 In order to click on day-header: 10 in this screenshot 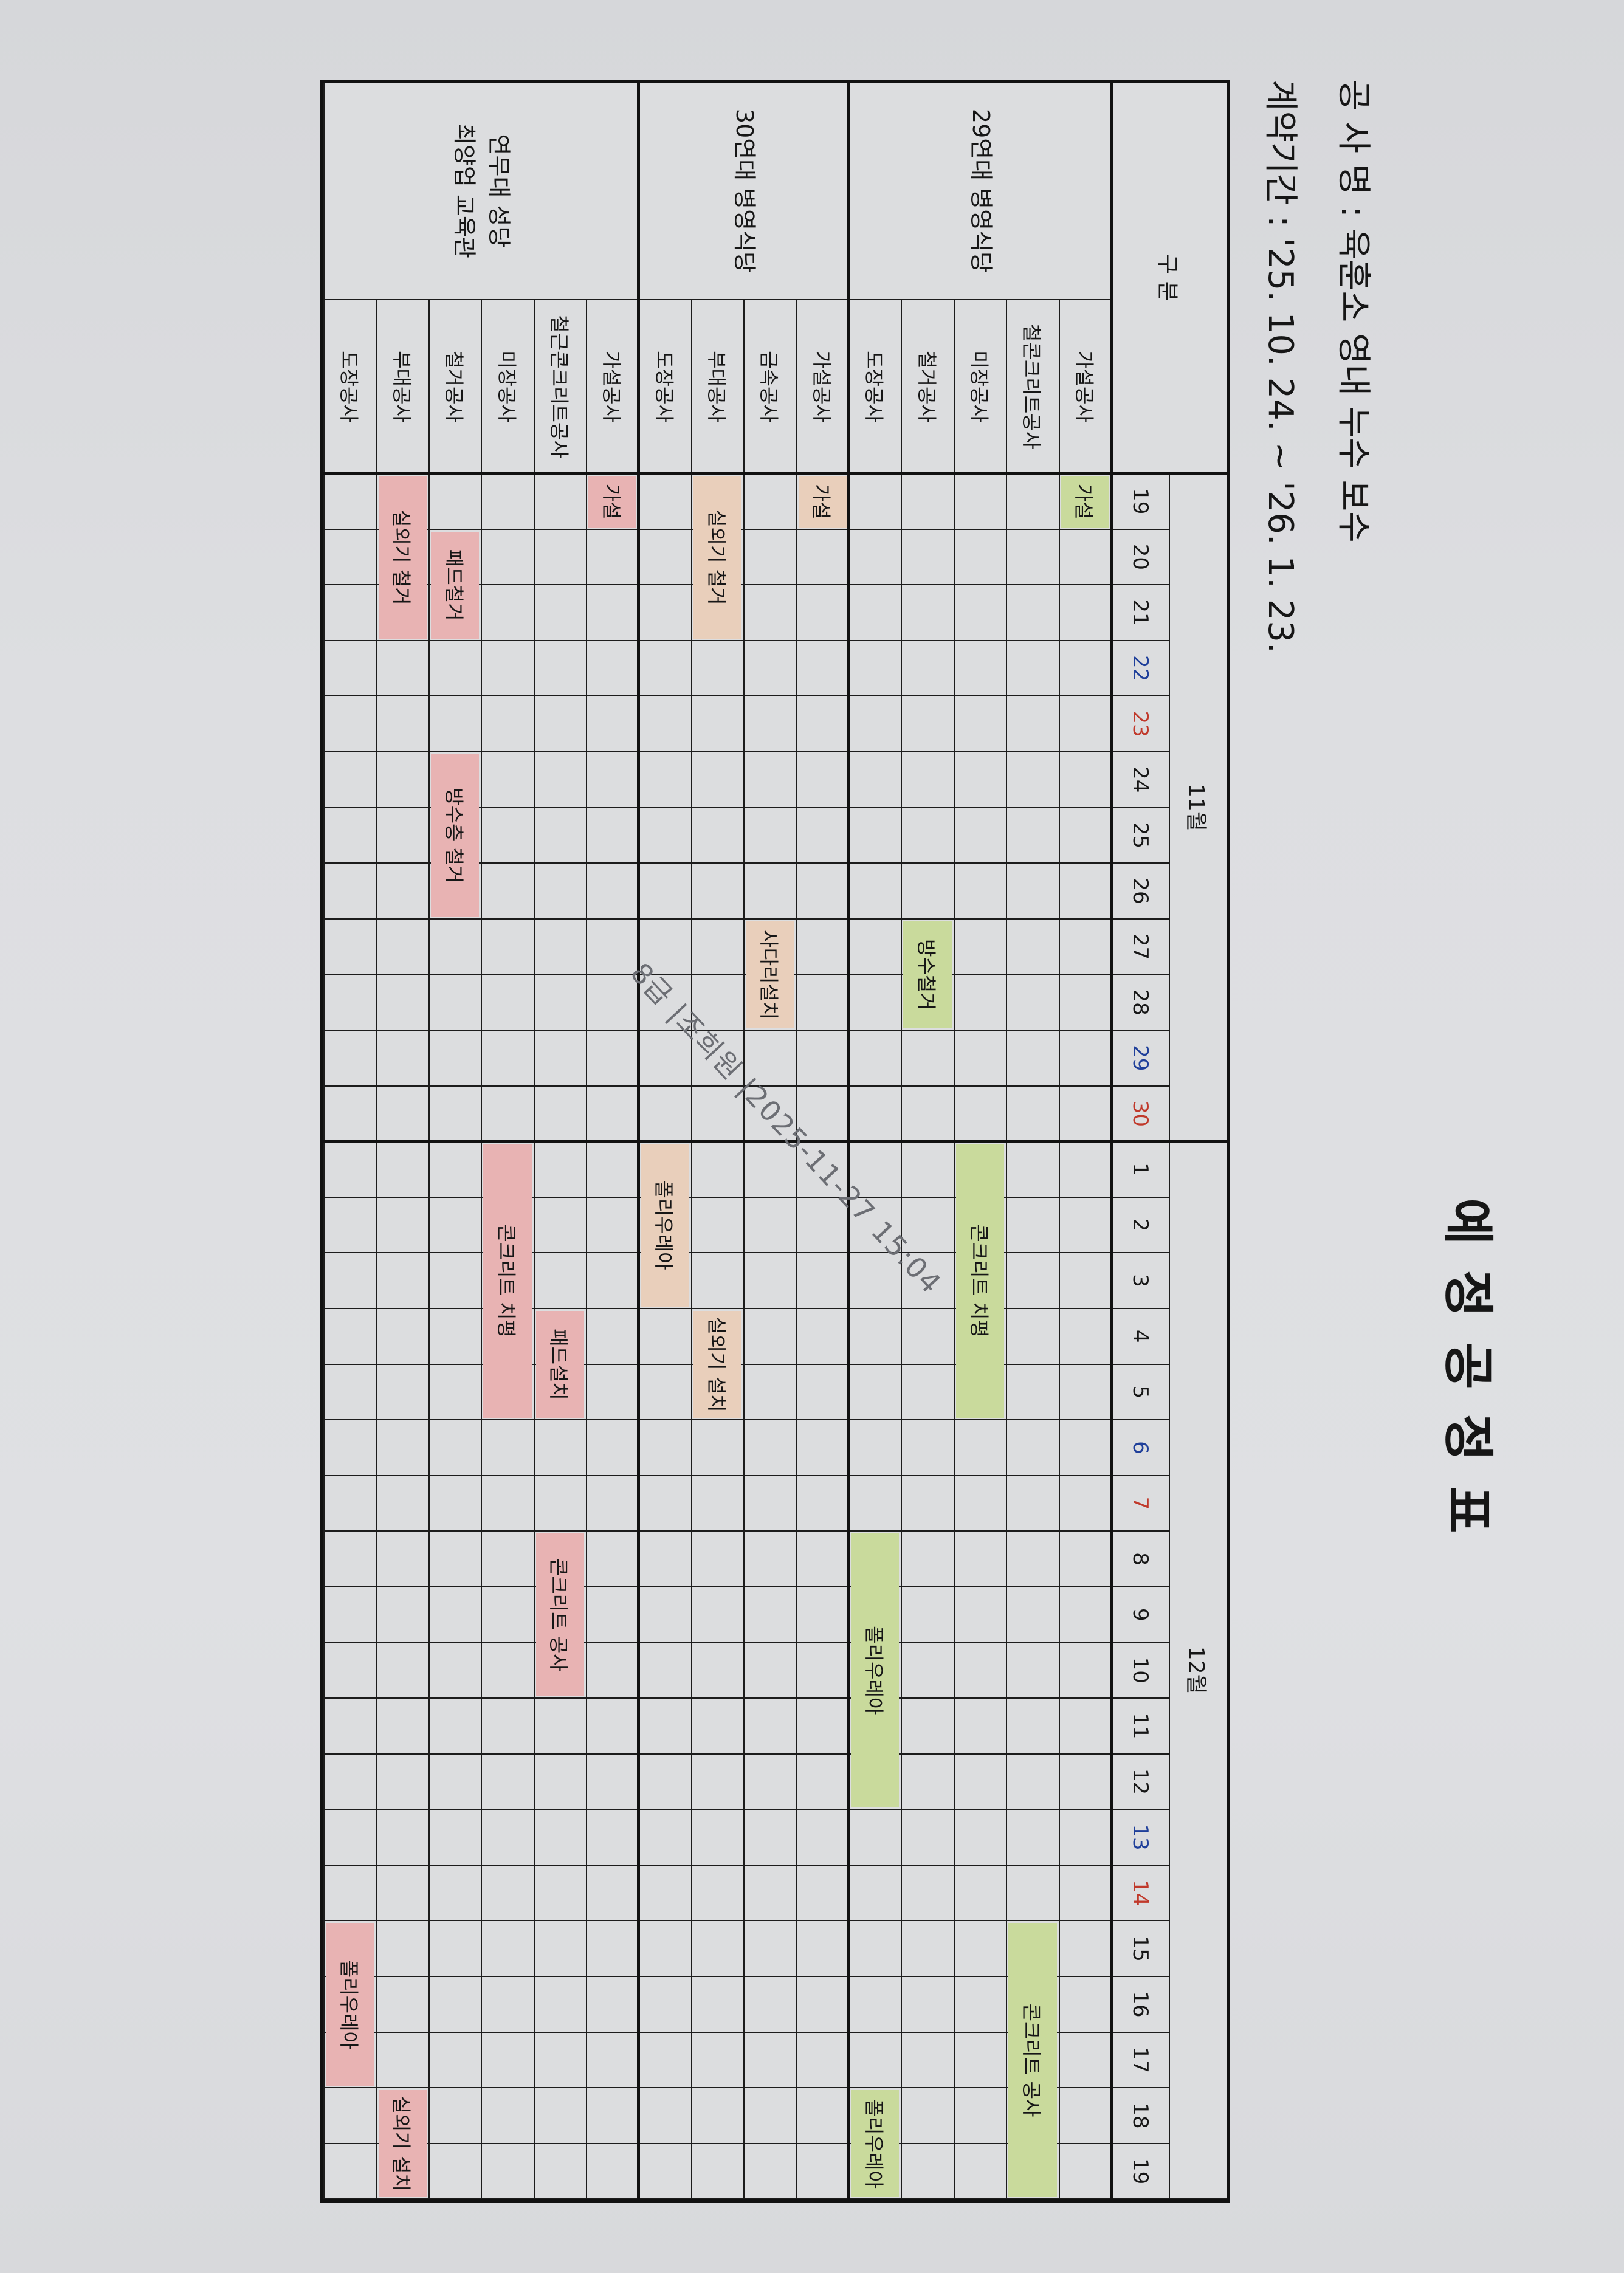, I will do `click(1140, 1671)`.